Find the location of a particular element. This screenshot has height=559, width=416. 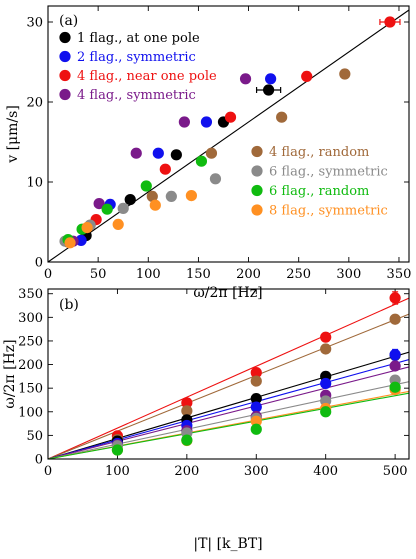

b-x-tick-label: 200 is located at coordinates (186, 471).